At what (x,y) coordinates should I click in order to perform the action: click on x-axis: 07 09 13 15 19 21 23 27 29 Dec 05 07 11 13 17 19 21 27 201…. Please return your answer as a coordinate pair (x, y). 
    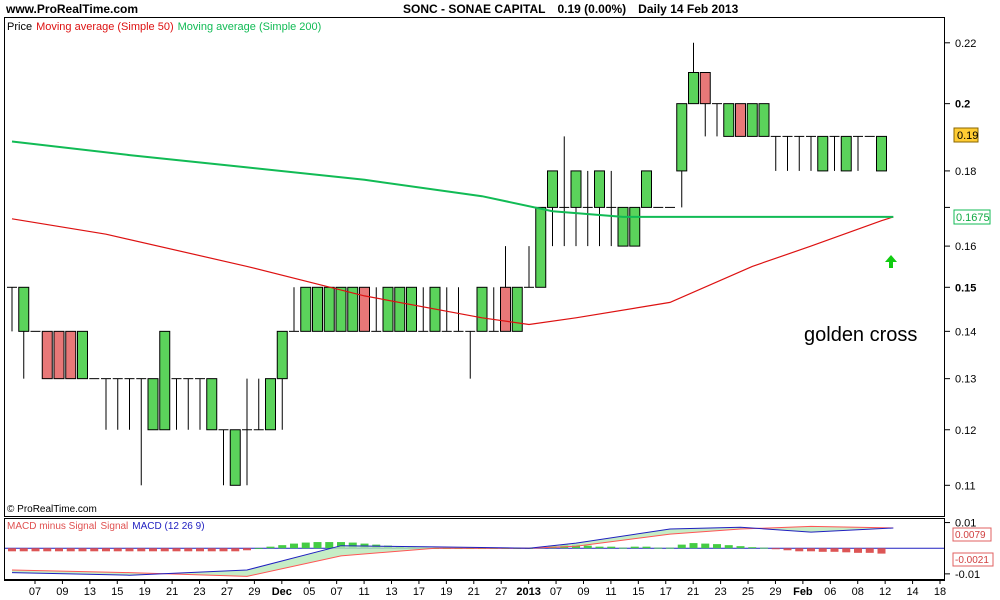
    Looking at the image, I should click on (487, 589).